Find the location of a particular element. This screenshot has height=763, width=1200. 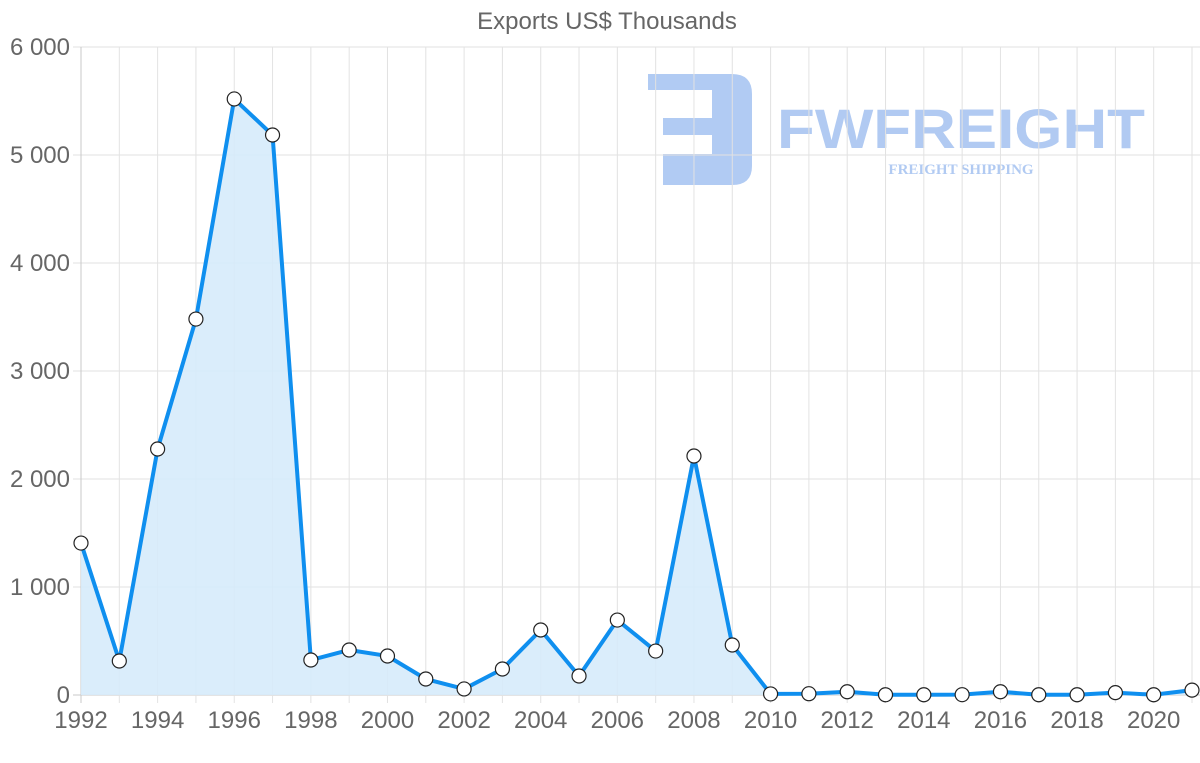

fwfreight-watermark-logo: FWFREIGHT FREIGHT SHIPPING is located at coordinates (896, 129).